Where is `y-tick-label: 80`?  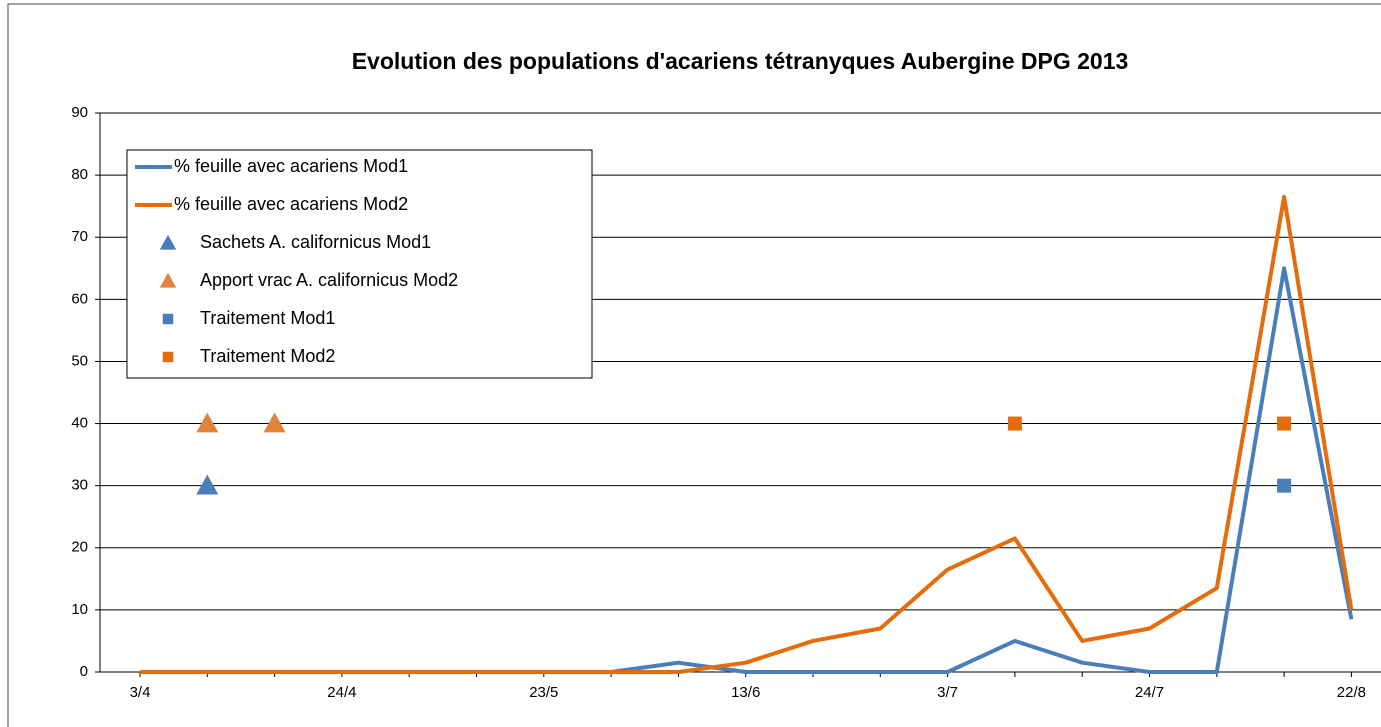 y-tick-label: 80 is located at coordinates (79, 174).